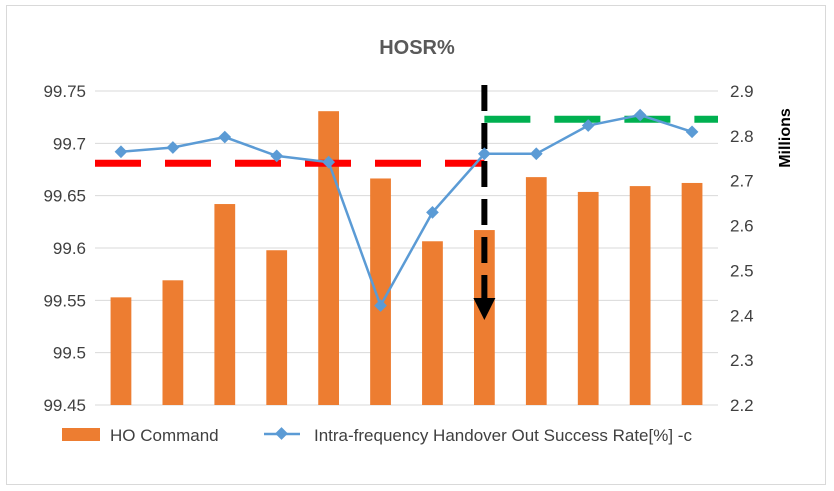 This screenshot has width=834, height=491. Describe the element at coordinates (742, 315) in the screenshot. I see `right-tick-label: 2.4` at that location.